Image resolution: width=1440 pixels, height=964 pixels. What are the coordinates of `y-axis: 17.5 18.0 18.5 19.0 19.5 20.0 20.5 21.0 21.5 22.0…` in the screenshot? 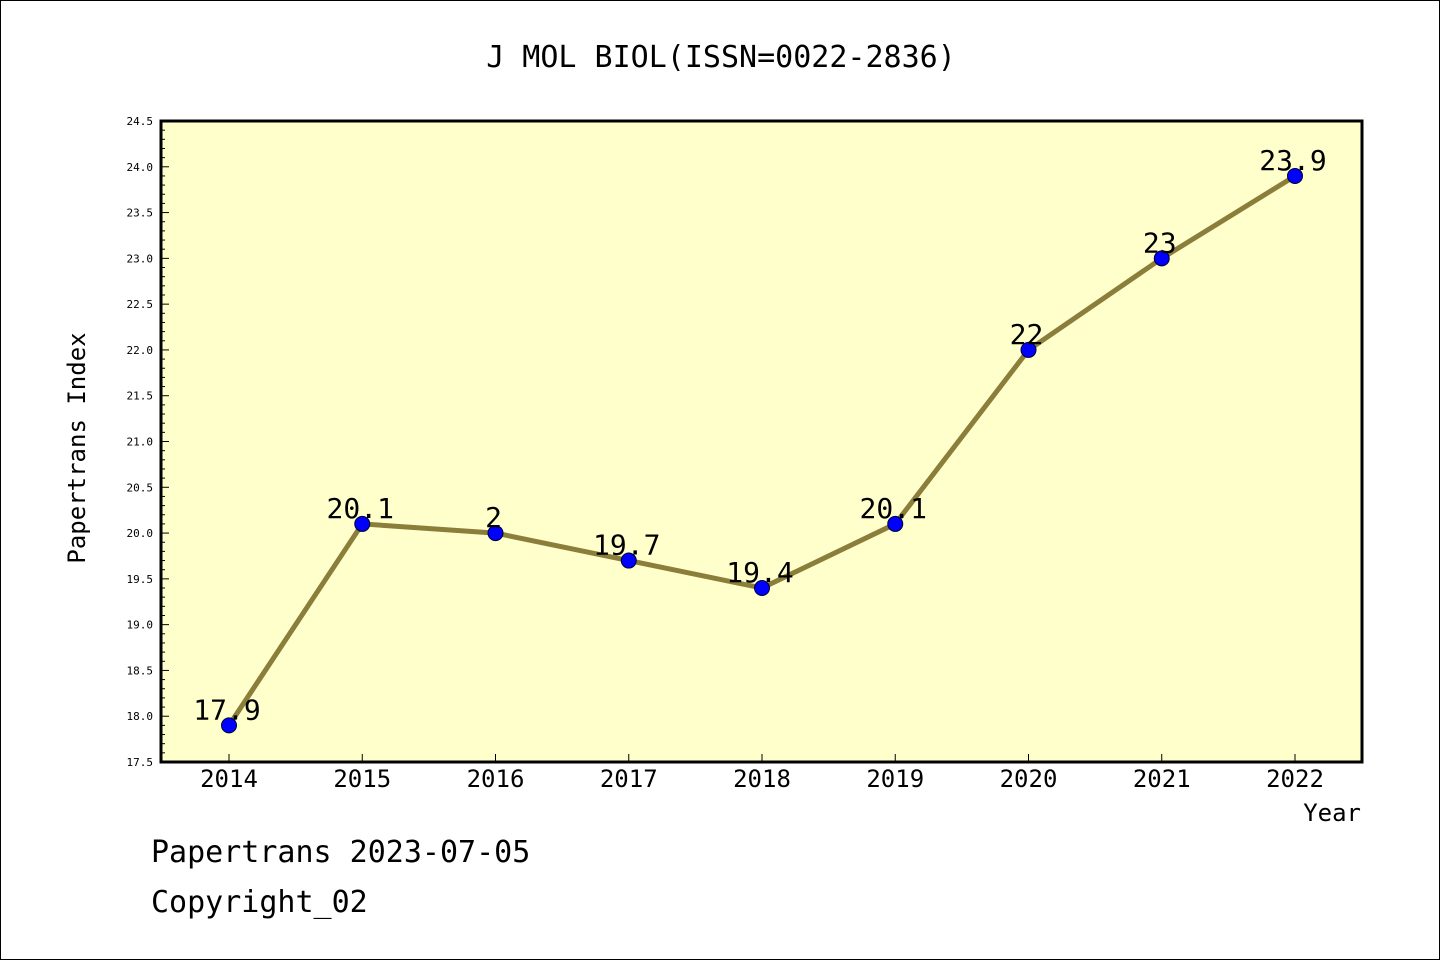 It's located at (148, 442).